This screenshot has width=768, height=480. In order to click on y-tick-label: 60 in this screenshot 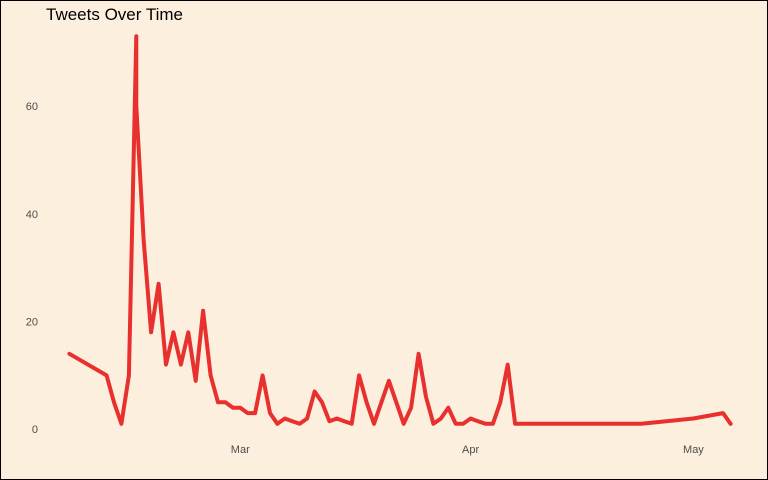, I will do `click(32, 107)`.